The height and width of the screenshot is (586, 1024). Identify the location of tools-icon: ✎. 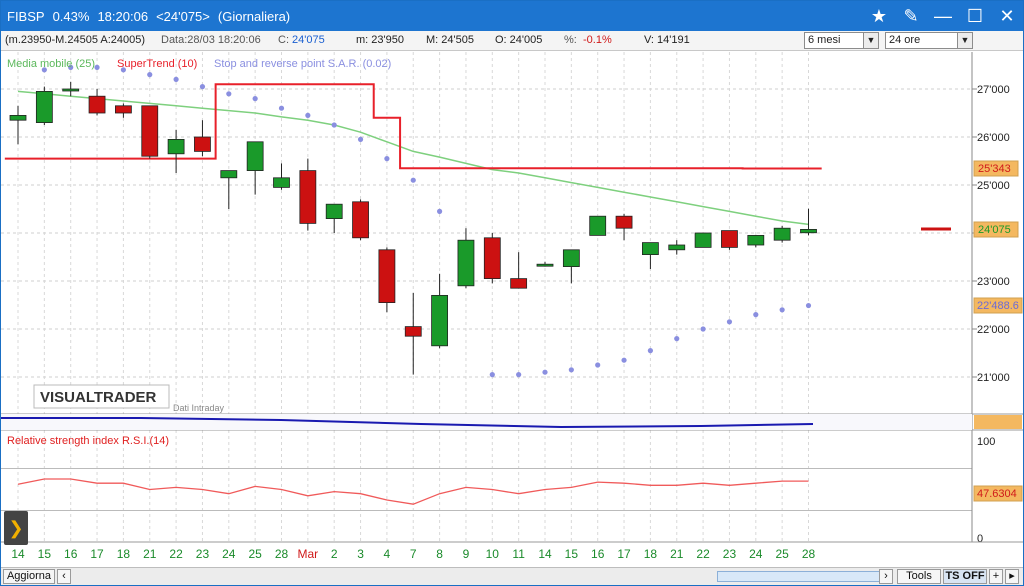
(911, 15).